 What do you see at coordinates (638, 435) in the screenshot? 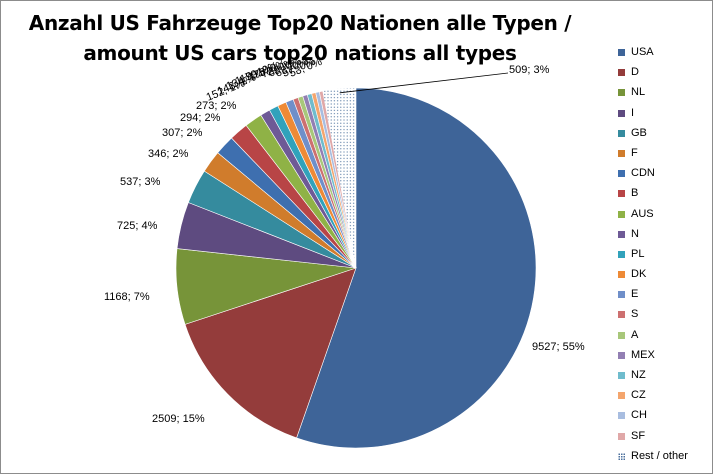
I see `legend-label-sf: SF` at bounding box center [638, 435].